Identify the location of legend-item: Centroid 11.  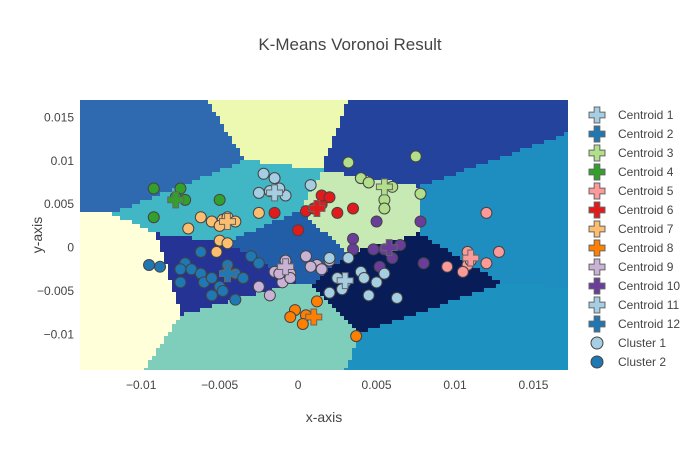
(633, 305).